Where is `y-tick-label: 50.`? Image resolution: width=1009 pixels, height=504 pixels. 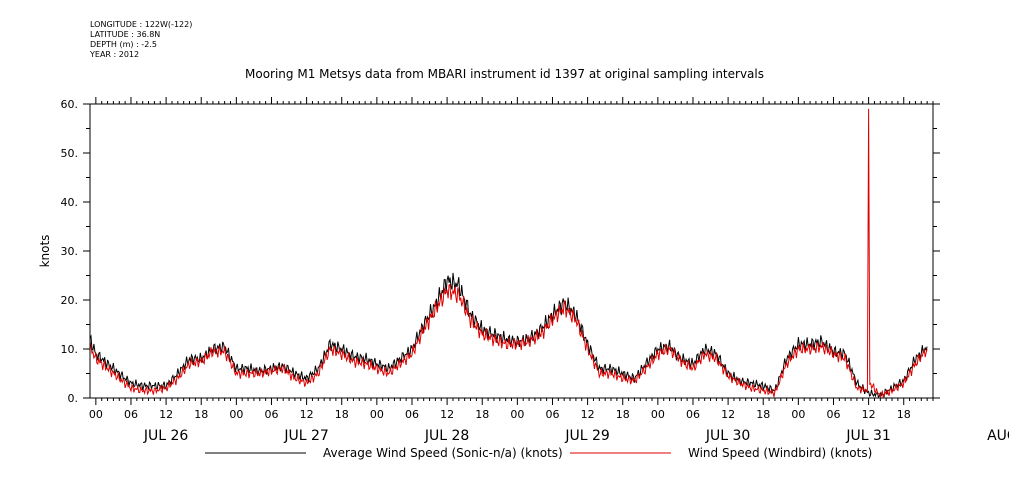
y-tick-label: 50. is located at coordinates (70, 153).